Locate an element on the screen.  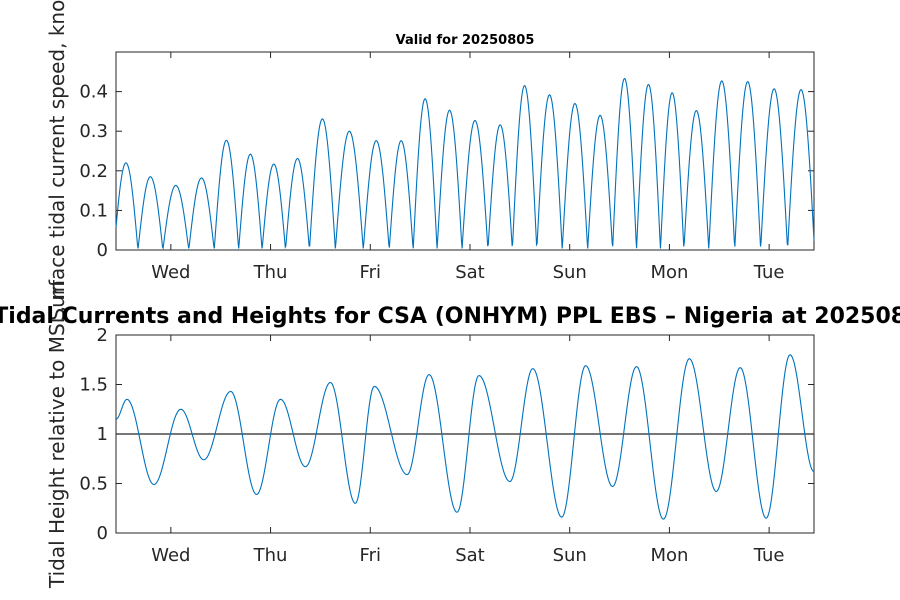
y-tick-label: 0.1 is located at coordinates (93, 210).